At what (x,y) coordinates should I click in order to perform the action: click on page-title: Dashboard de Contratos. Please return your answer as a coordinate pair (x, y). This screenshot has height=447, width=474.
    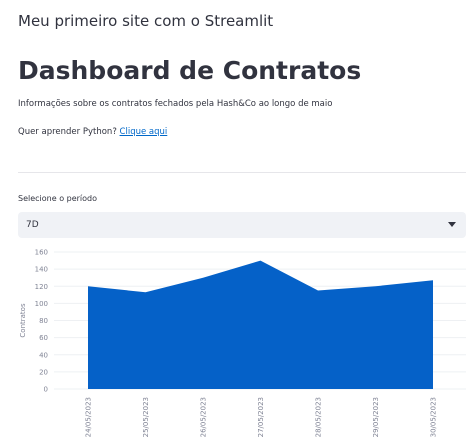
    Looking at the image, I should click on (190, 70).